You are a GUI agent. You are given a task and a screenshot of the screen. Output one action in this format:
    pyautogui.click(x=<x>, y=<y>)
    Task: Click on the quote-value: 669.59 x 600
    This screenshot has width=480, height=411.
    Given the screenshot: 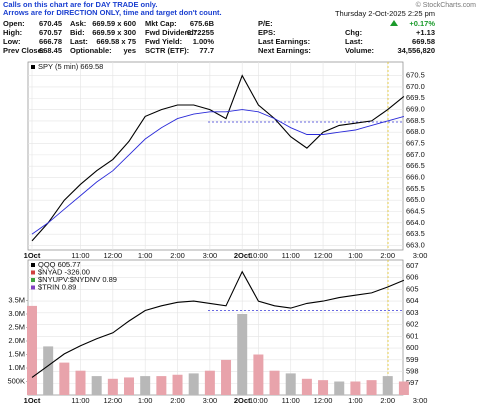 What is the action you would take?
    pyautogui.click(x=114, y=23)
    